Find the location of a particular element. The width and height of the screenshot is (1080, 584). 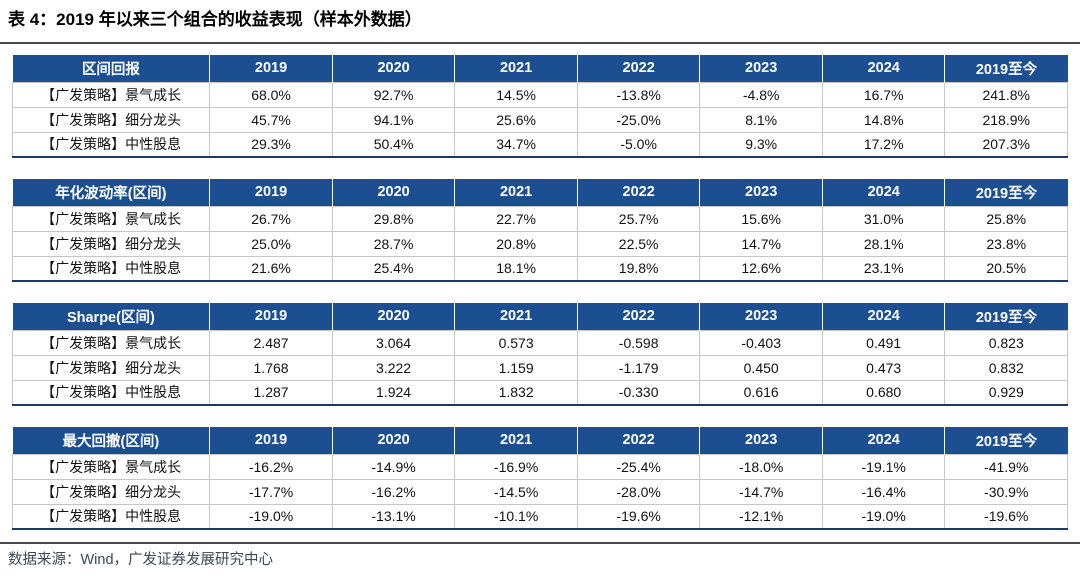

value-cell: 29.8% is located at coordinates (393, 218).